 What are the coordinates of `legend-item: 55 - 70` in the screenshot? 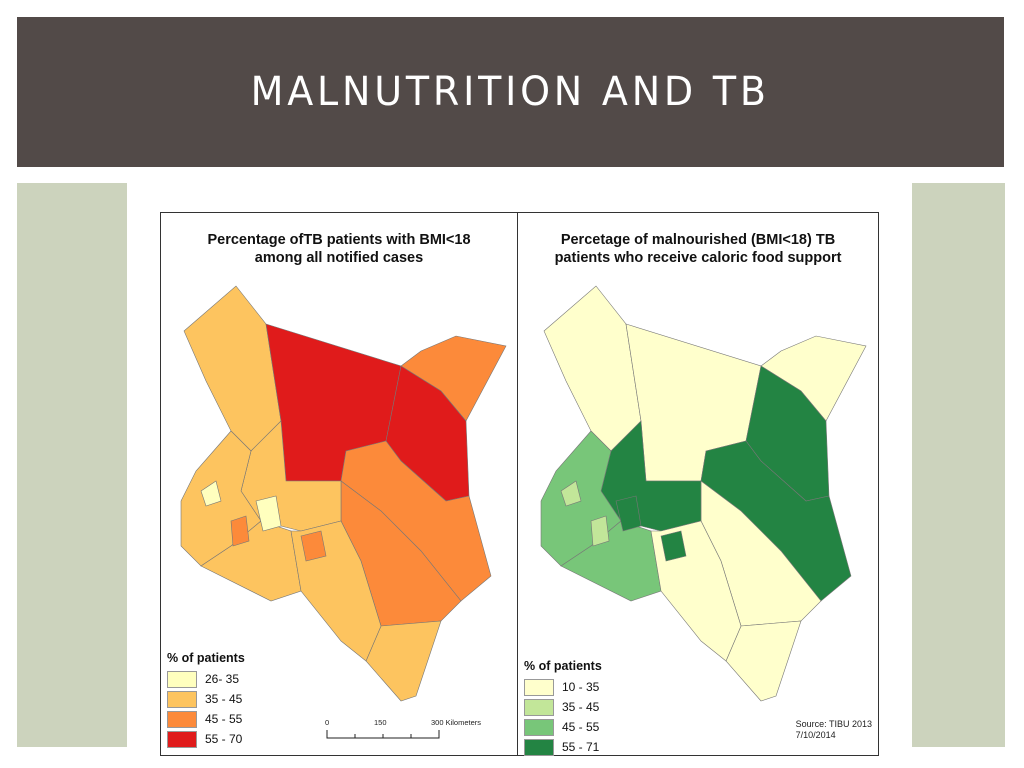 It's located at (206, 739).